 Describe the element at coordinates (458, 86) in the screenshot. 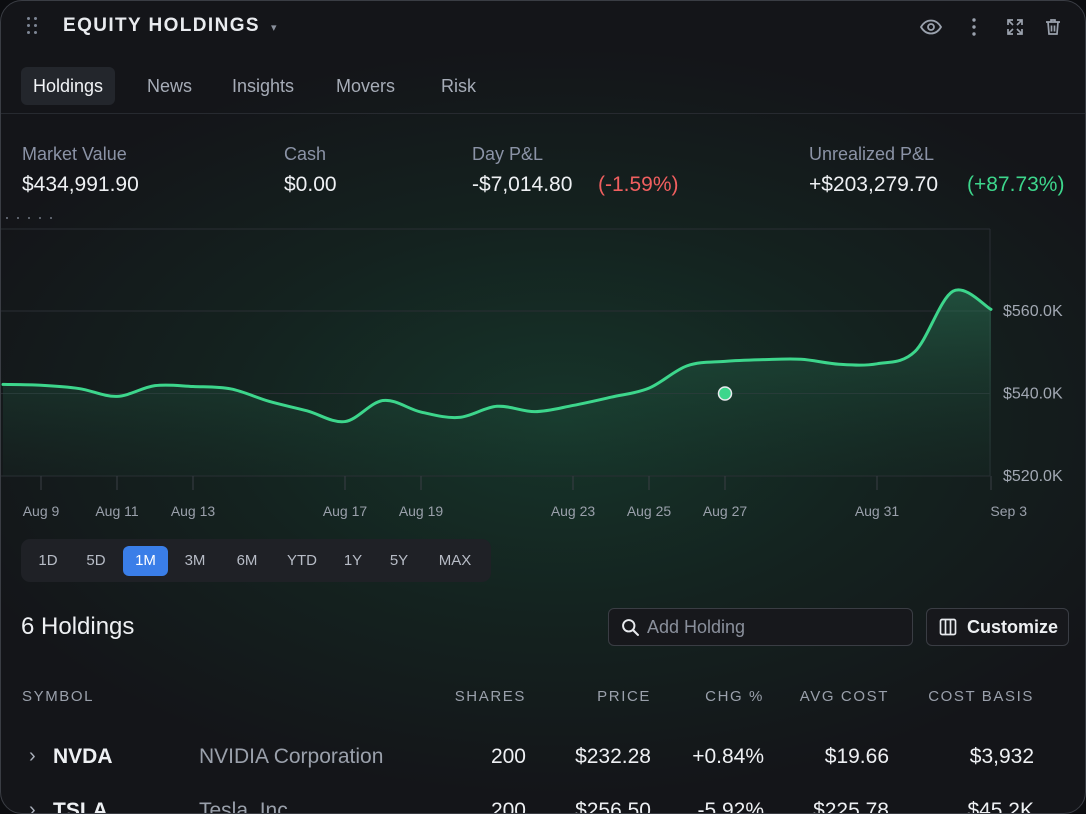

I see `tab-risk: Risk` at that location.